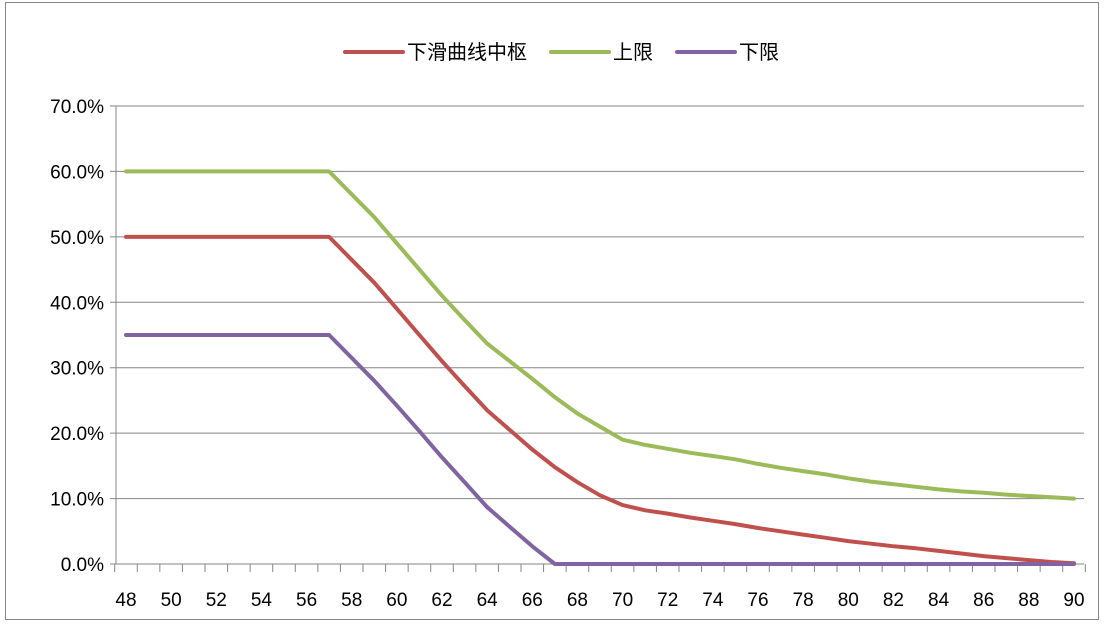  I want to click on x-tick-label: 70, so click(622, 600).